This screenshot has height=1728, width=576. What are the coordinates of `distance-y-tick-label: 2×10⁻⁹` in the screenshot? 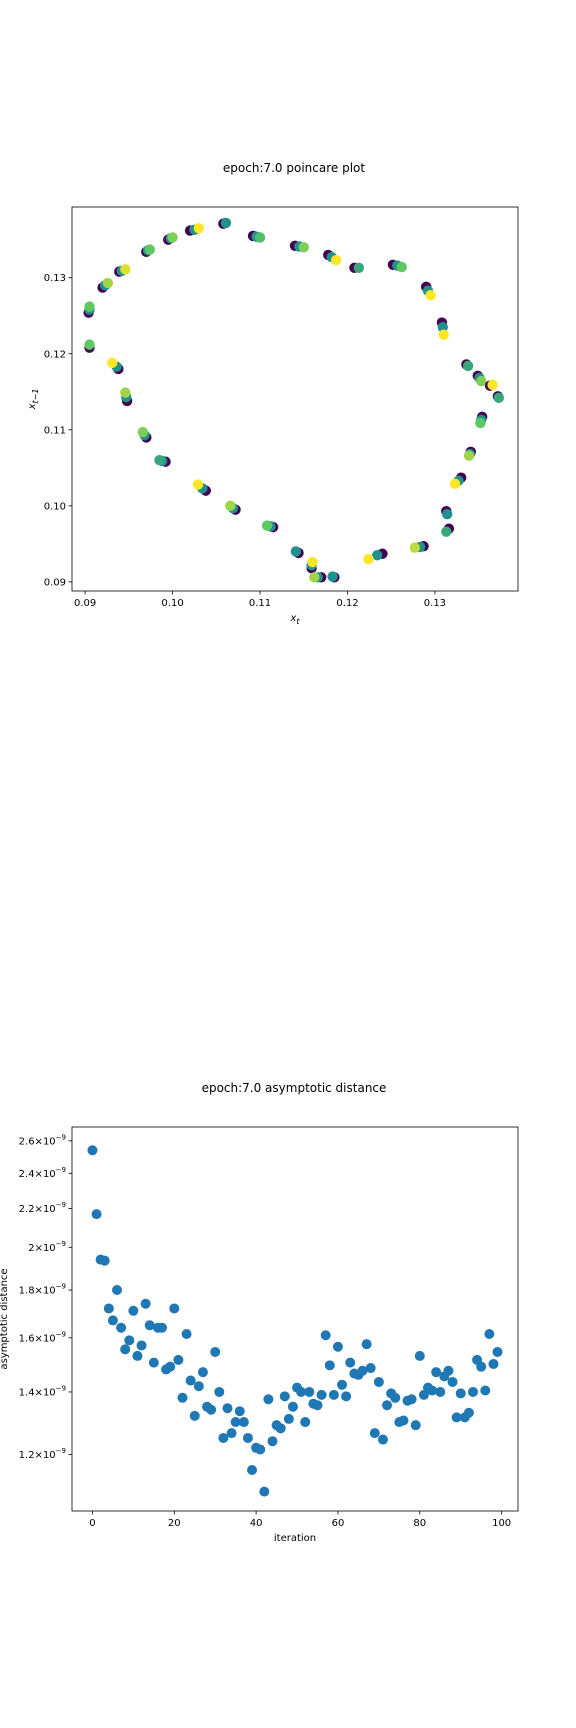 It's located at (47, 1247).